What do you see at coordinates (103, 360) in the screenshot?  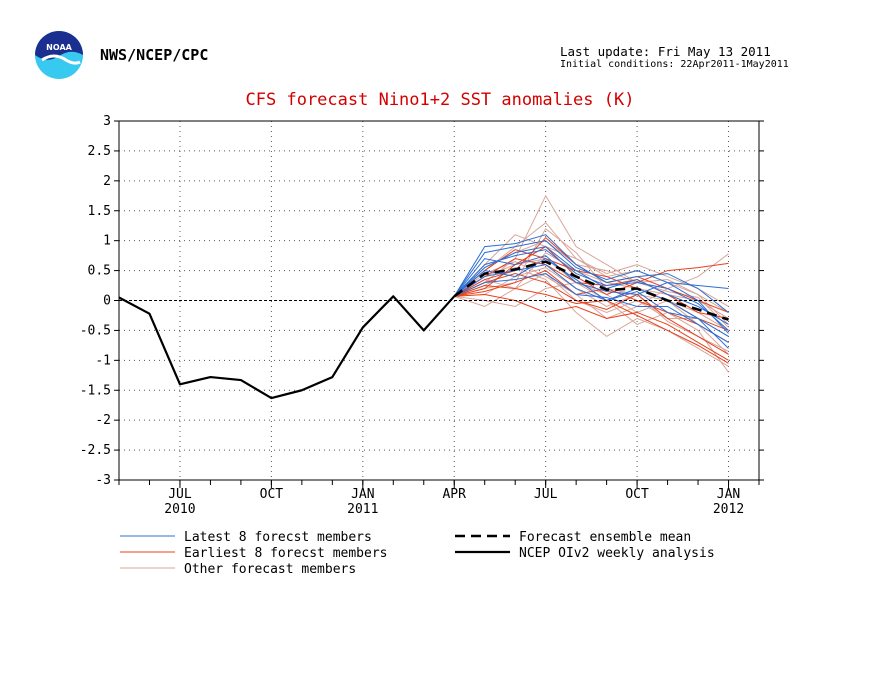 I see `y-tick-label: -1` at bounding box center [103, 360].